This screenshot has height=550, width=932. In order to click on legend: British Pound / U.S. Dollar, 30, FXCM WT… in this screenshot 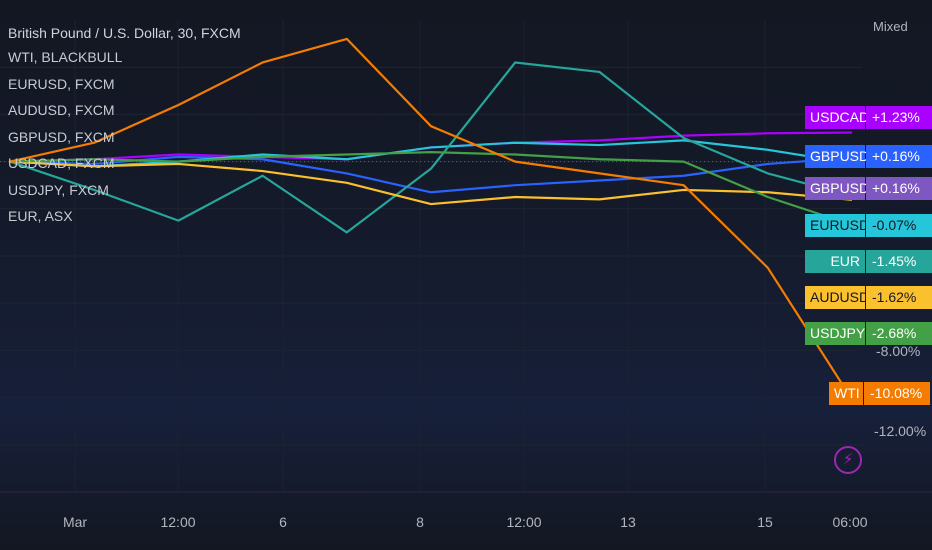, I will do `click(124, 126)`.